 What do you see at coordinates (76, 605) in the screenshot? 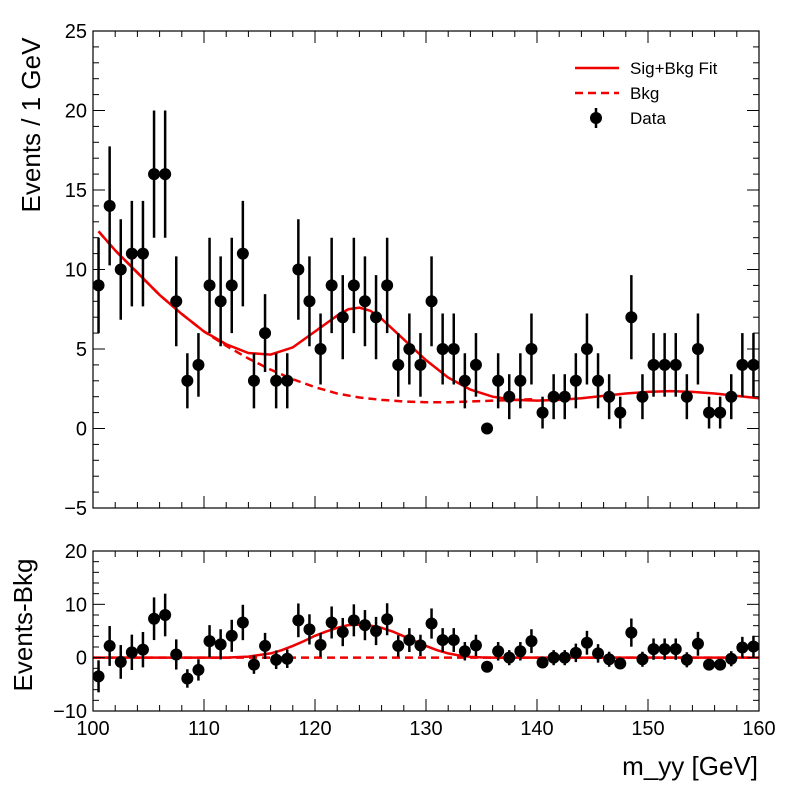
I see `residual-y-tick-label: 10` at bounding box center [76, 605].